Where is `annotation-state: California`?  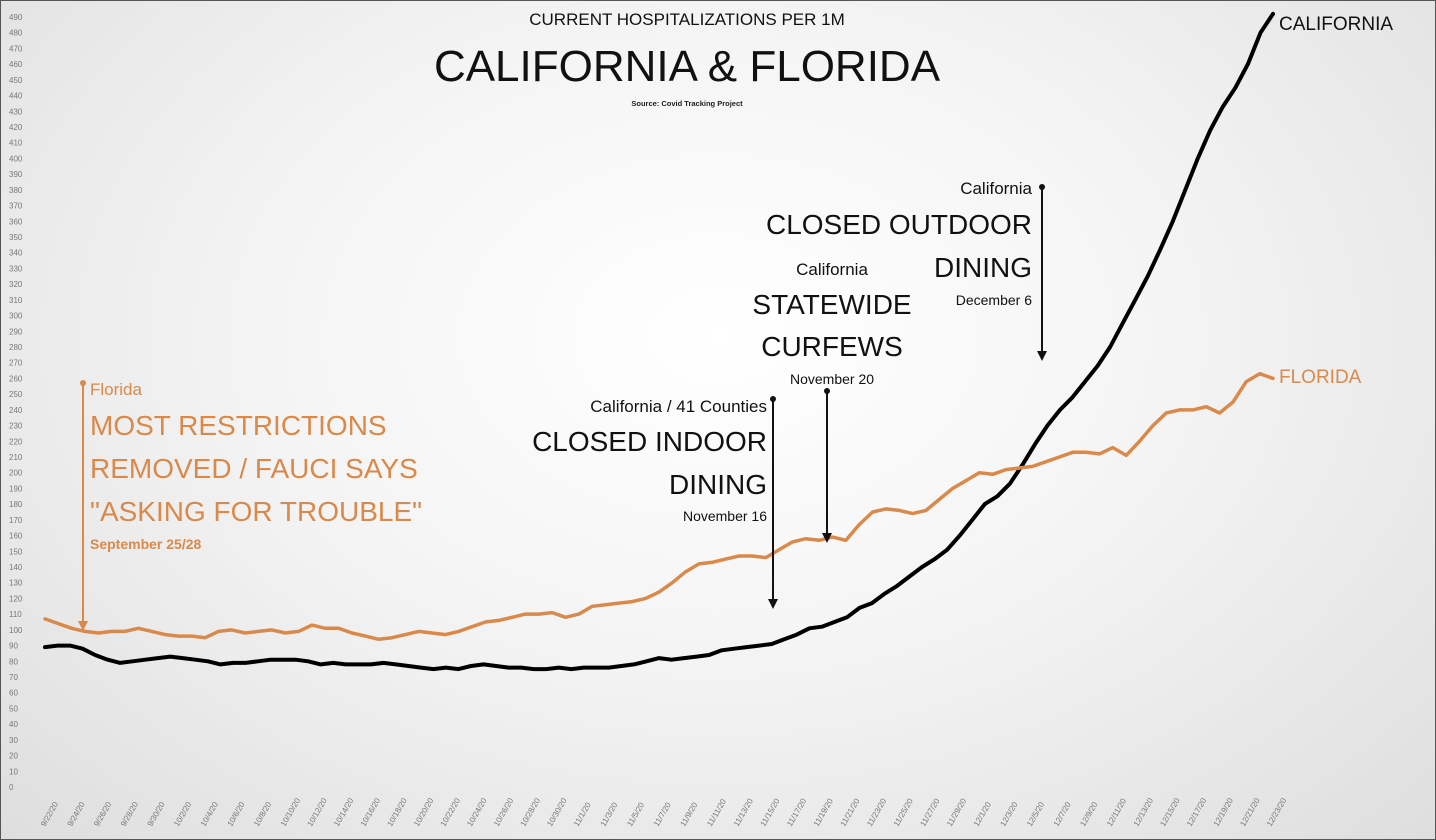 annotation-state: California is located at coordinates (996, 188).